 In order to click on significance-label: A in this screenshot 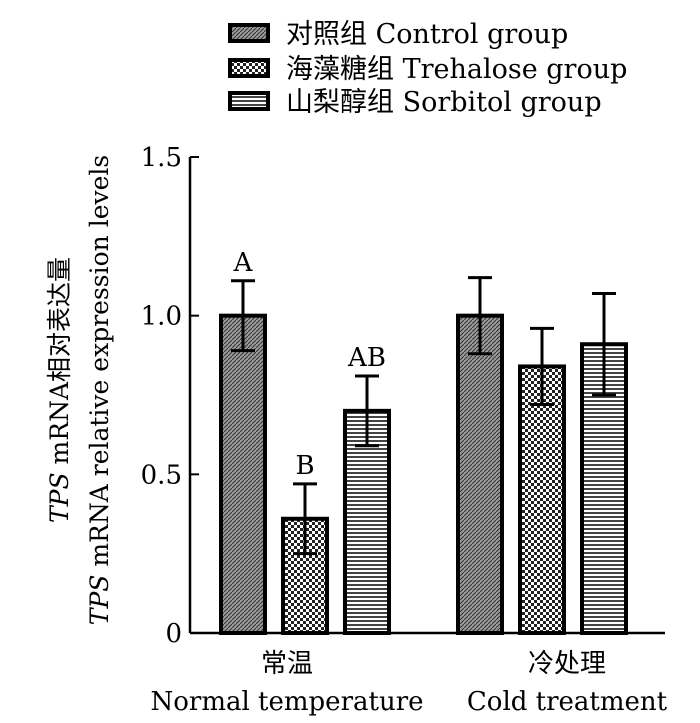, I will do `click(243, 263)`.